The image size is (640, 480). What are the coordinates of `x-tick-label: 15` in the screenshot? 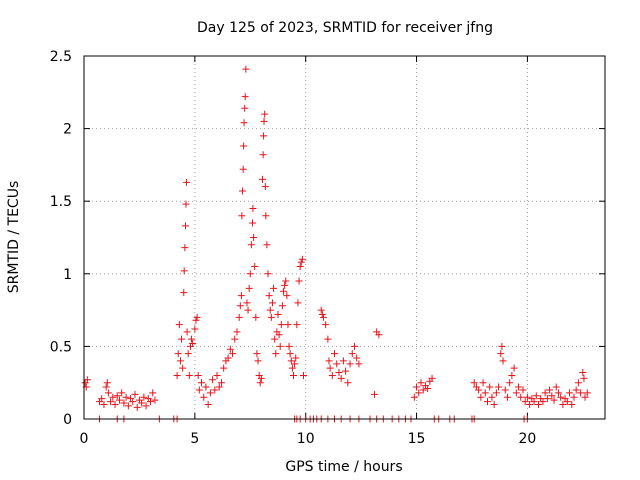 It's located at (417, 439).